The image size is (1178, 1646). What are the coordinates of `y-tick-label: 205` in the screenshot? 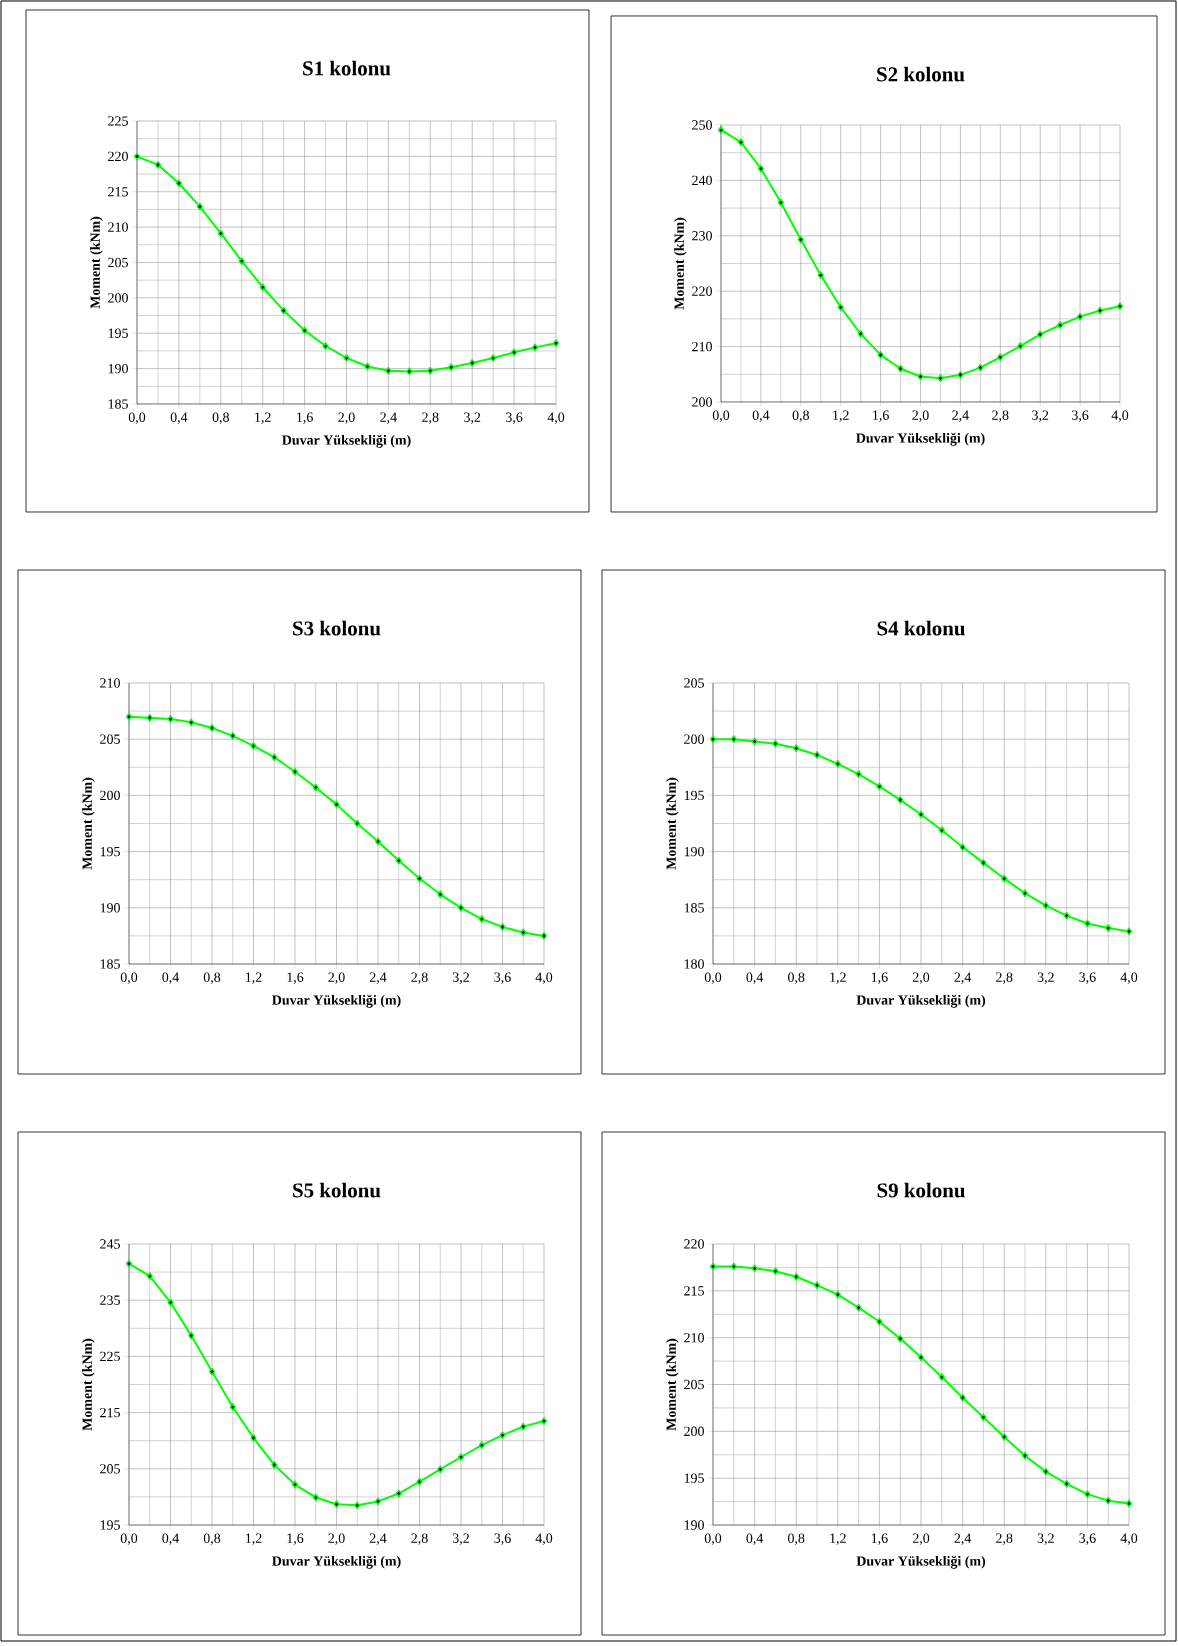 It's located at (118, 262).